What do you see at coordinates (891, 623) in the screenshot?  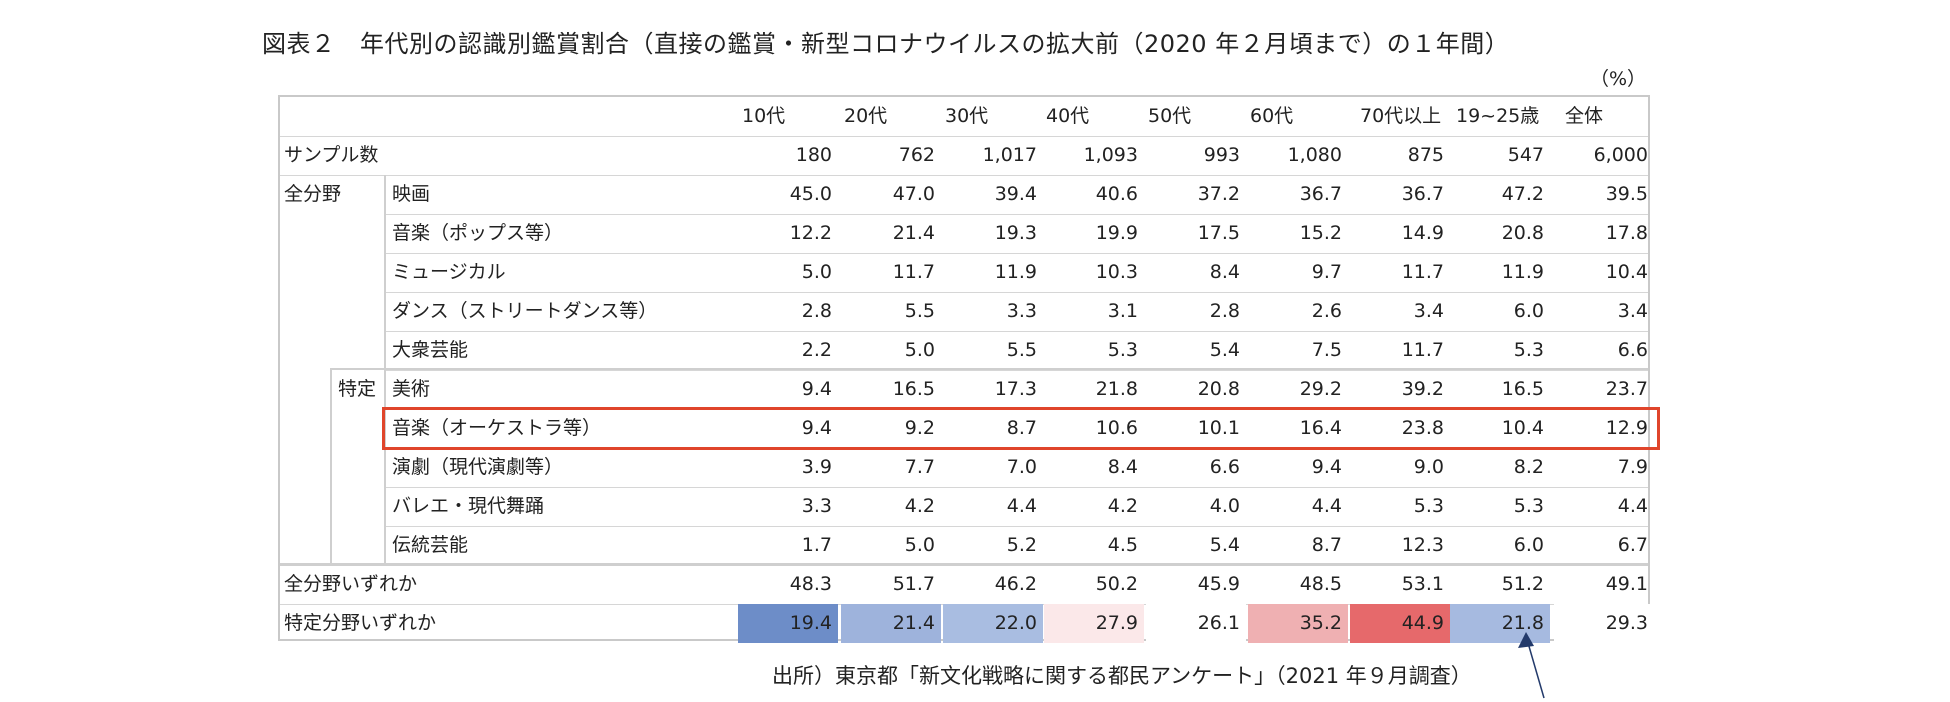 I see `table-cell: 21.4` at bounding box center [891, 623].